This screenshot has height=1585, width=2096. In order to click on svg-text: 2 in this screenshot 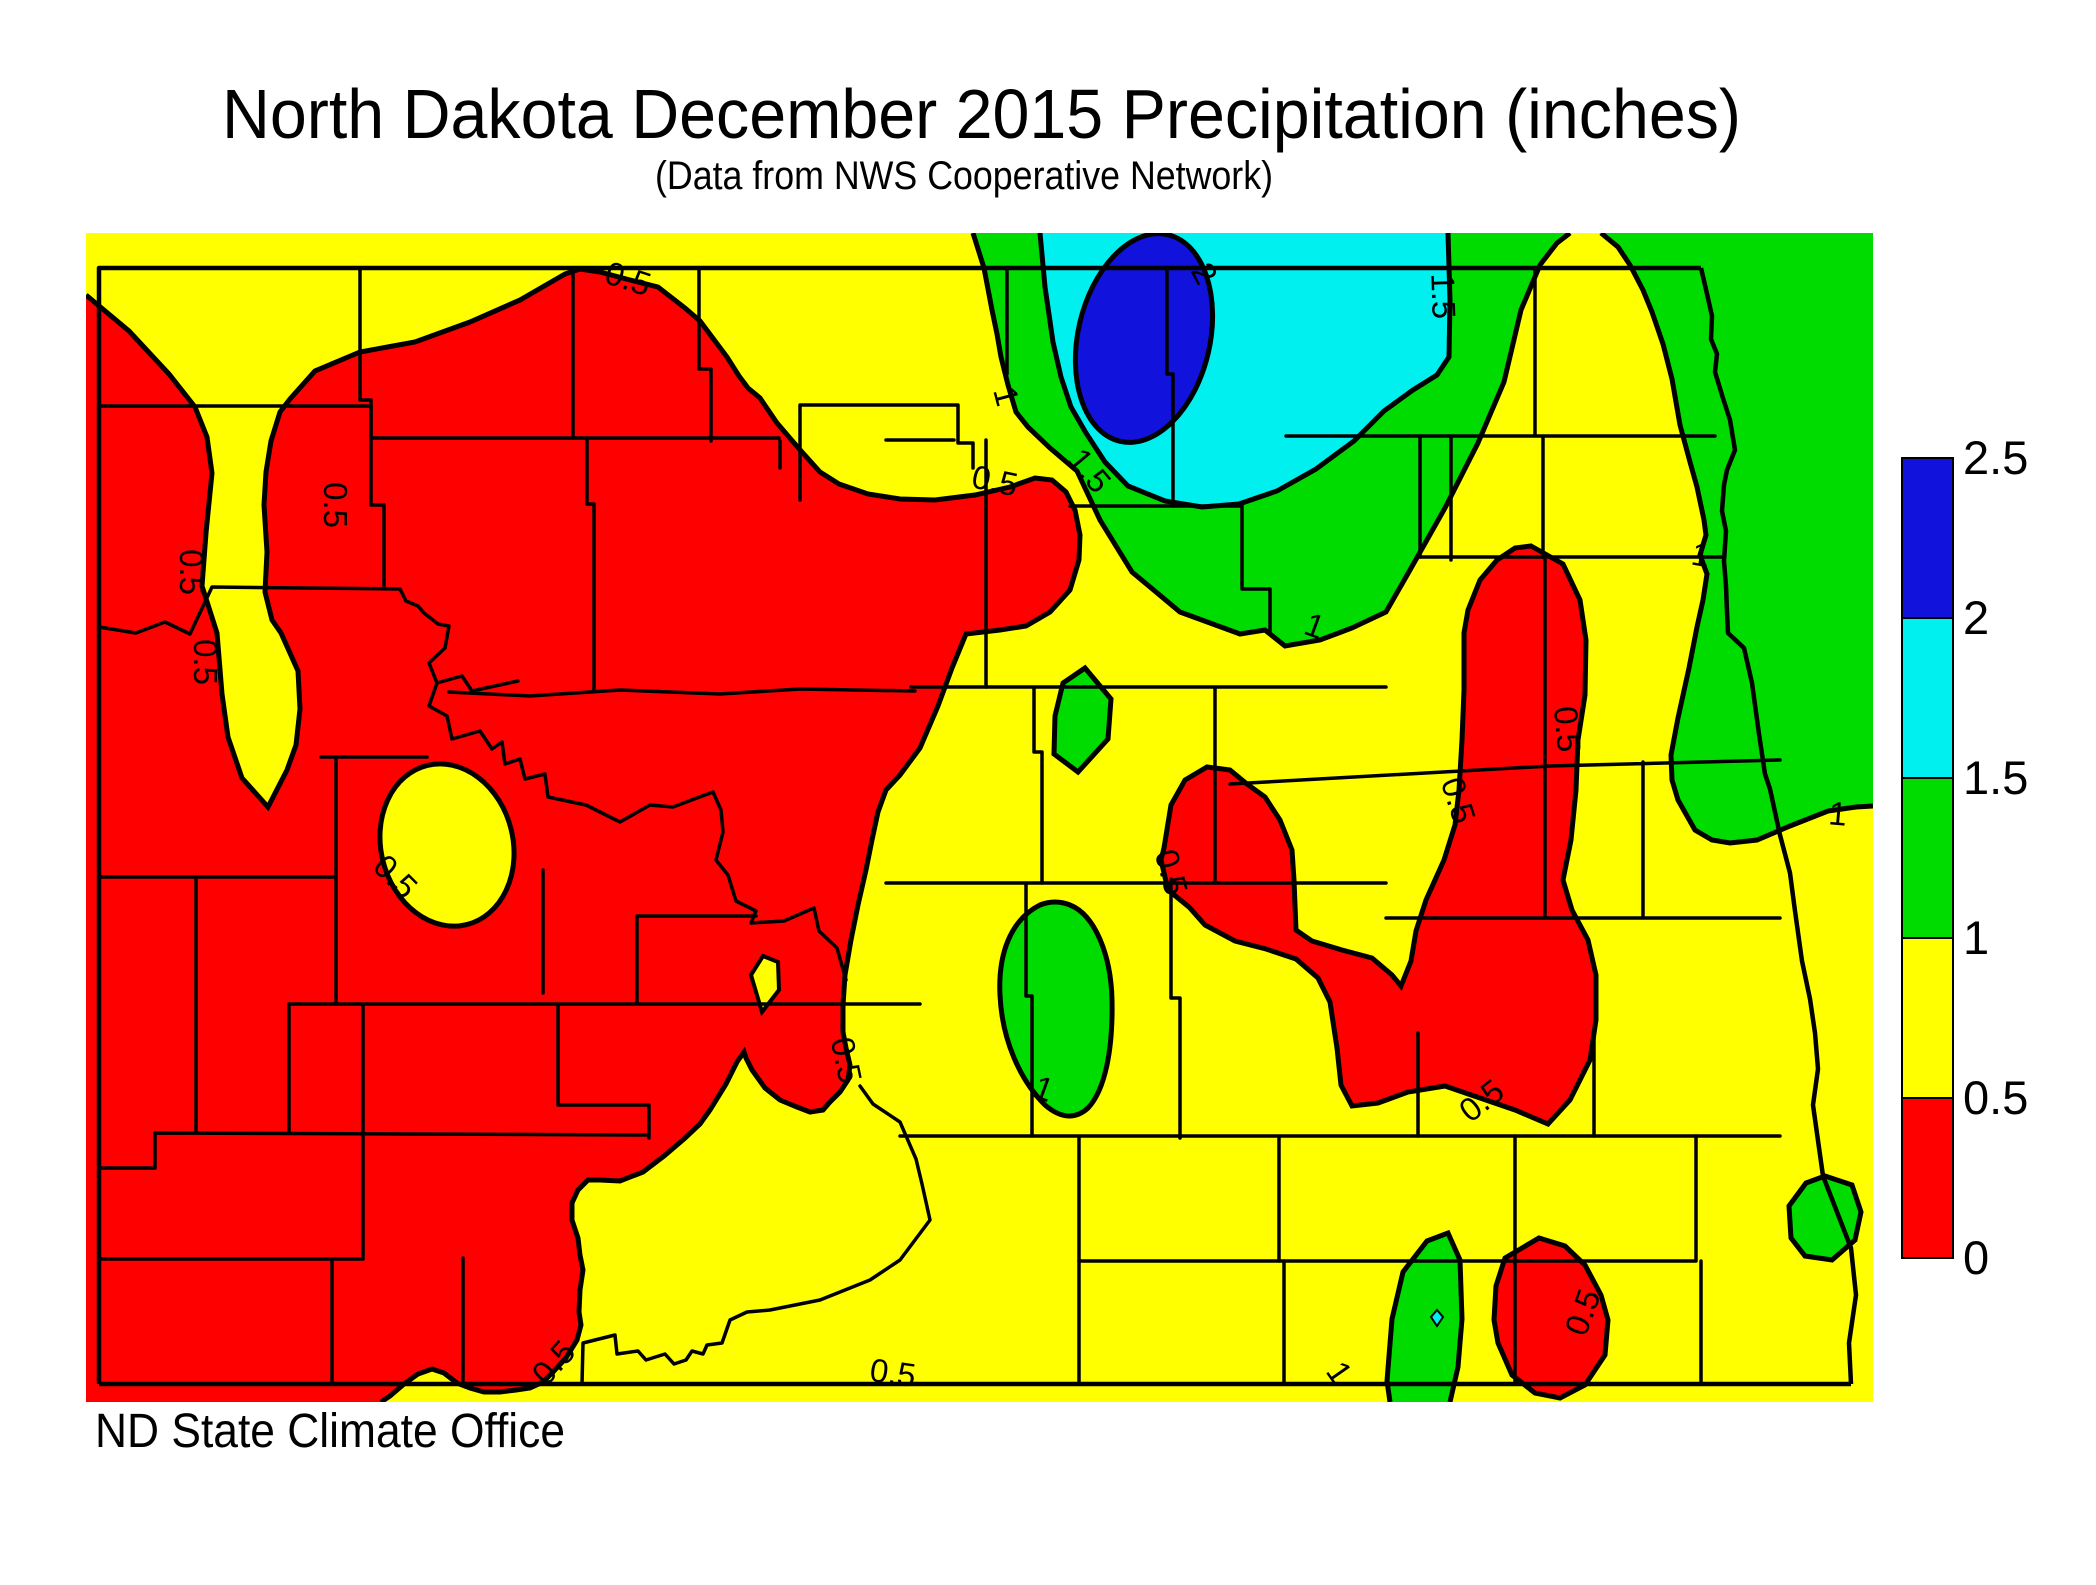, I will do `click(1976, 617)`.